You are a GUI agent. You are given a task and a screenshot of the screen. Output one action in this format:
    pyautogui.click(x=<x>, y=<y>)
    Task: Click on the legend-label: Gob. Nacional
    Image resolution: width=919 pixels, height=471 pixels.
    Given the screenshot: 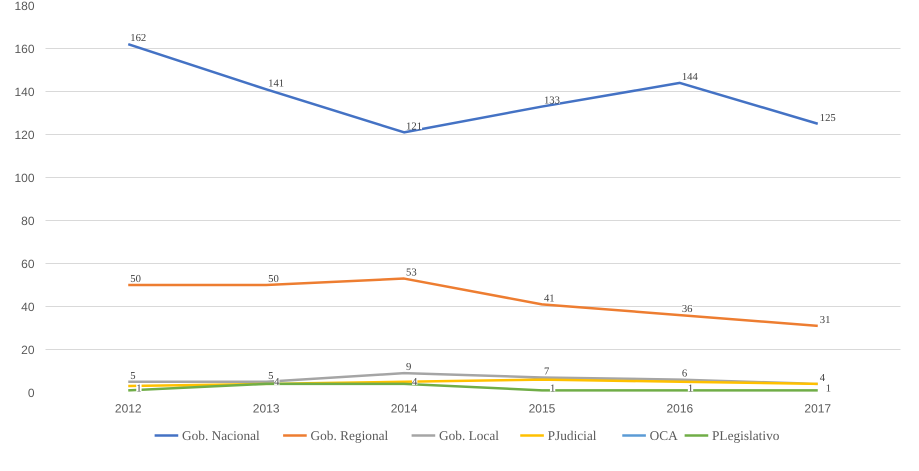 What is the action you would take?
    pyautogui.click(x=221, y=435)
    